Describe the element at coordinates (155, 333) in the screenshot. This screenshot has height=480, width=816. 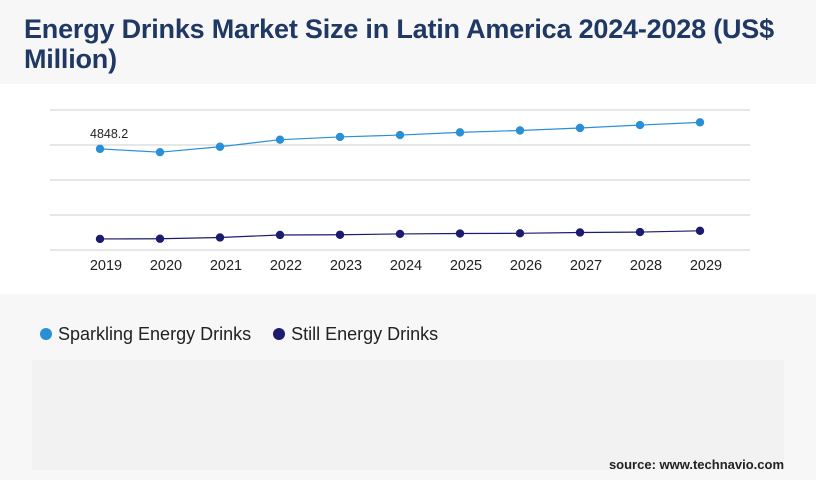
I see `legend-label-sparkling: Sparkling Energy Drinks` at that location.